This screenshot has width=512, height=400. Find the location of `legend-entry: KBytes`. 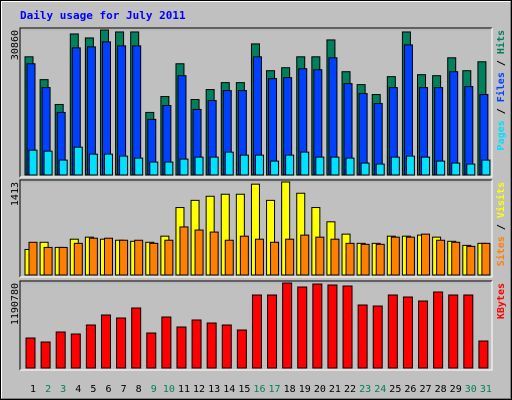

legend-entry: KBytes is located at coordinates (501, 301).